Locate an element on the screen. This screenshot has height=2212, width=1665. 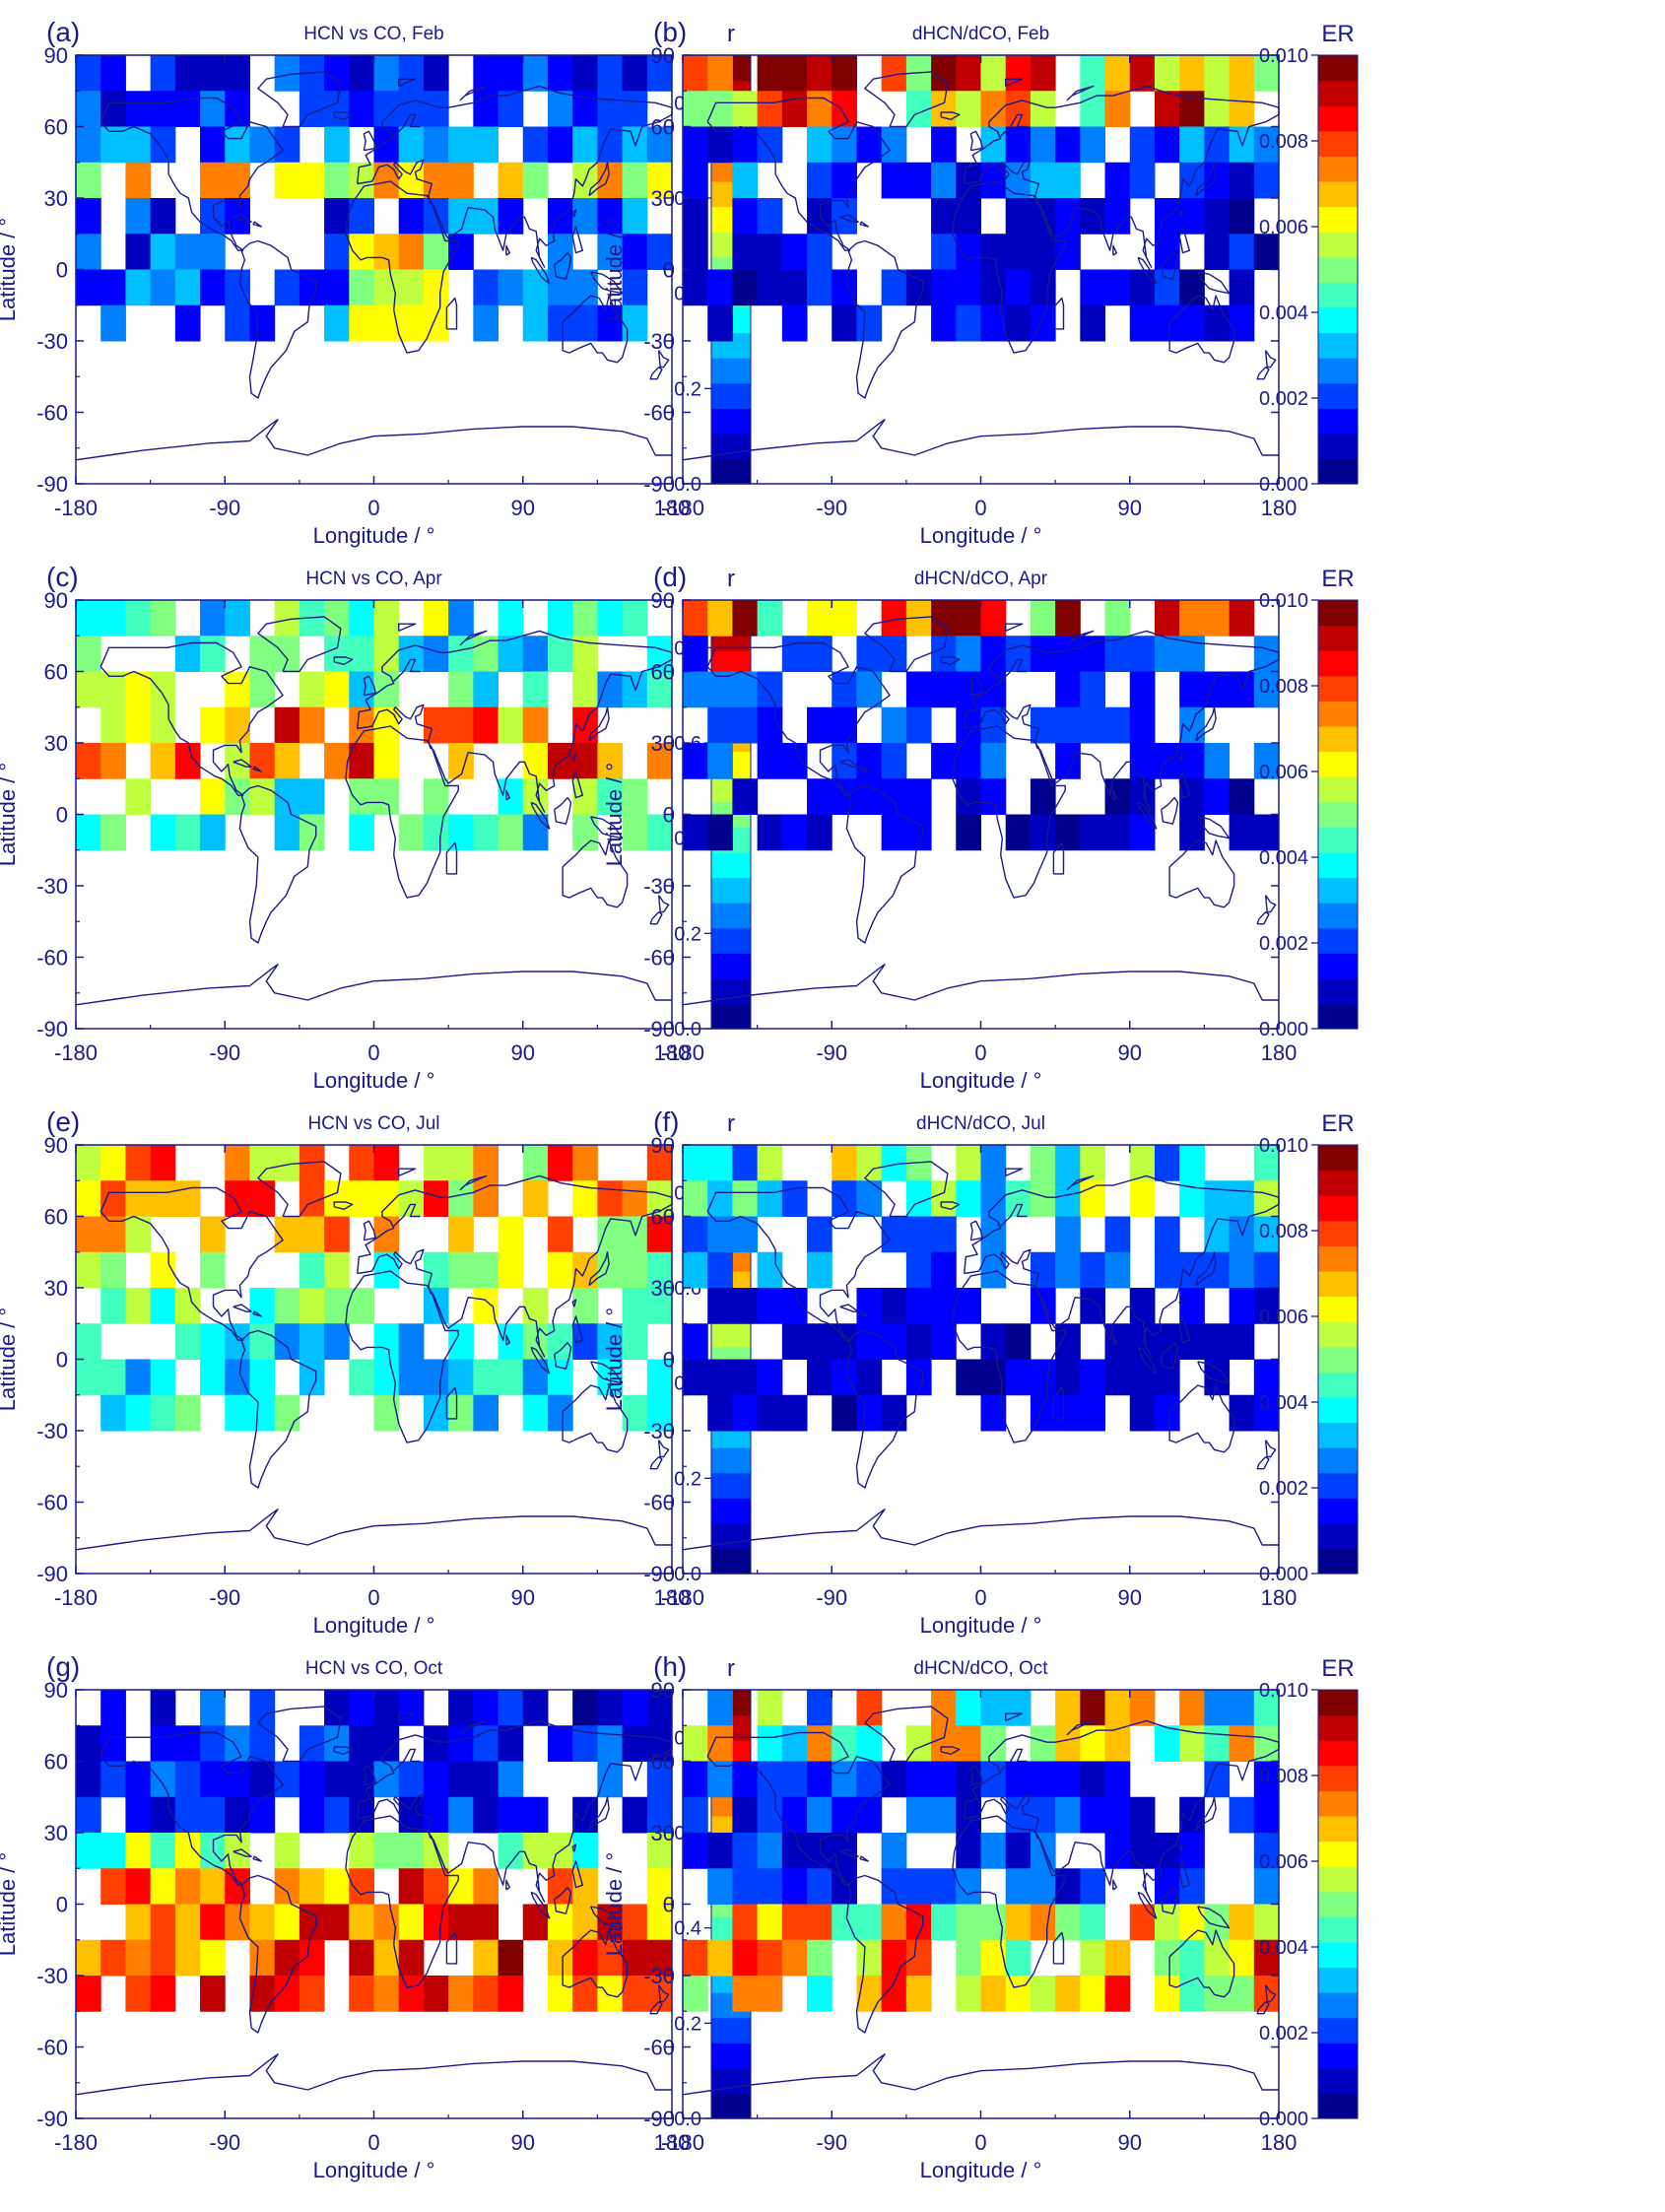
panel-title: HCN vs CO, Oct is located at coordinates (374, 1668).